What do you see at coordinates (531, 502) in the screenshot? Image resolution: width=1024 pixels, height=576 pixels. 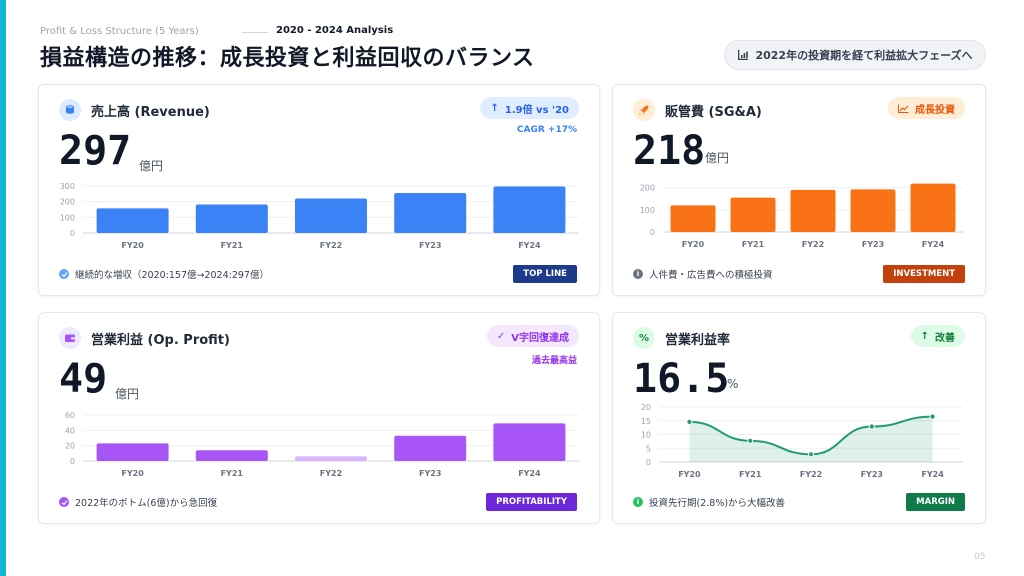 I see `profit-tag: PROFITABILITY` at bounding box center [531, 502].